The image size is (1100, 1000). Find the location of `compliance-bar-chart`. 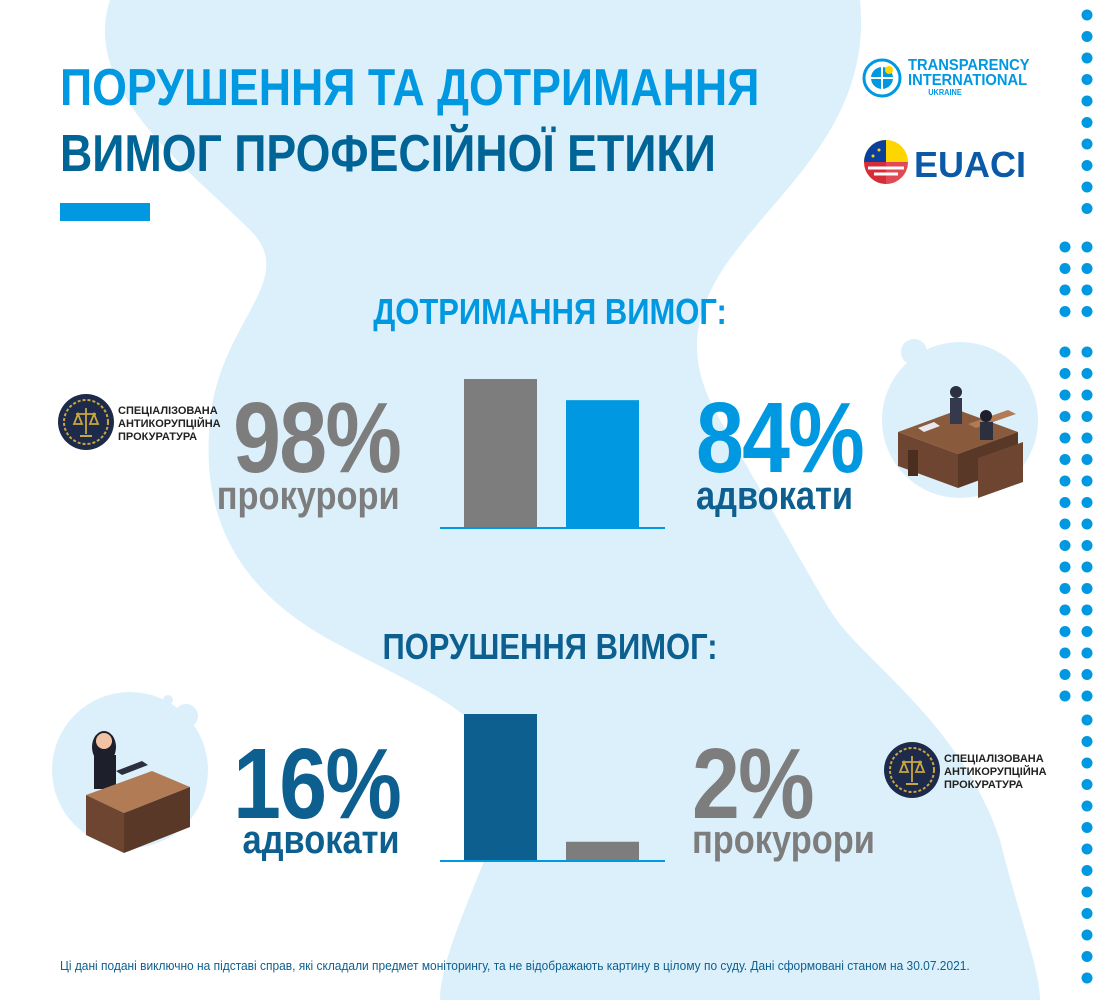

compliance-bar-chart is located at coordinates (552, 454).